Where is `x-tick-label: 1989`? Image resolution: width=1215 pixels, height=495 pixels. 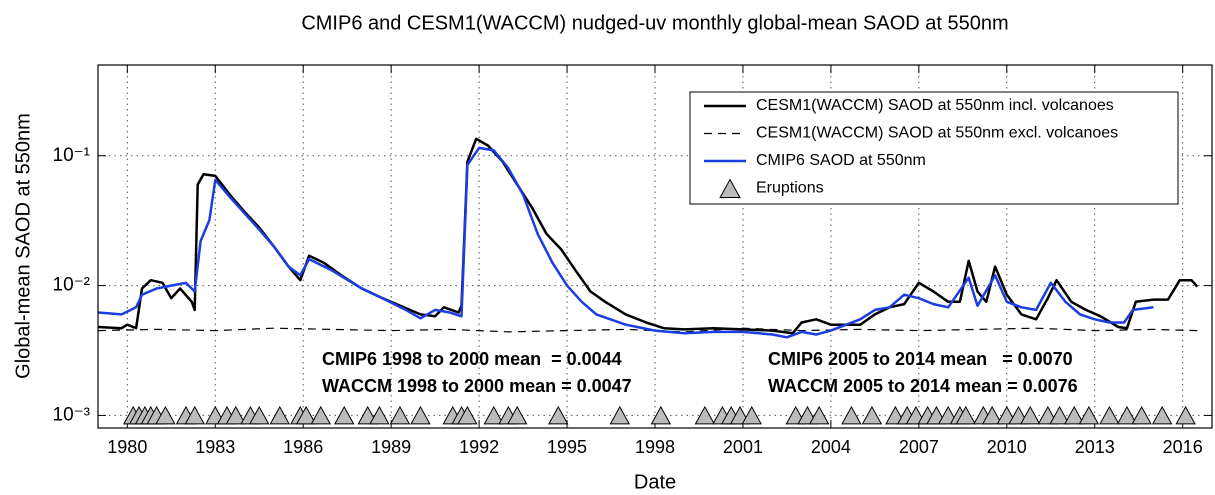 x-tick-label: 1989 is located at coordinates (391, 447).